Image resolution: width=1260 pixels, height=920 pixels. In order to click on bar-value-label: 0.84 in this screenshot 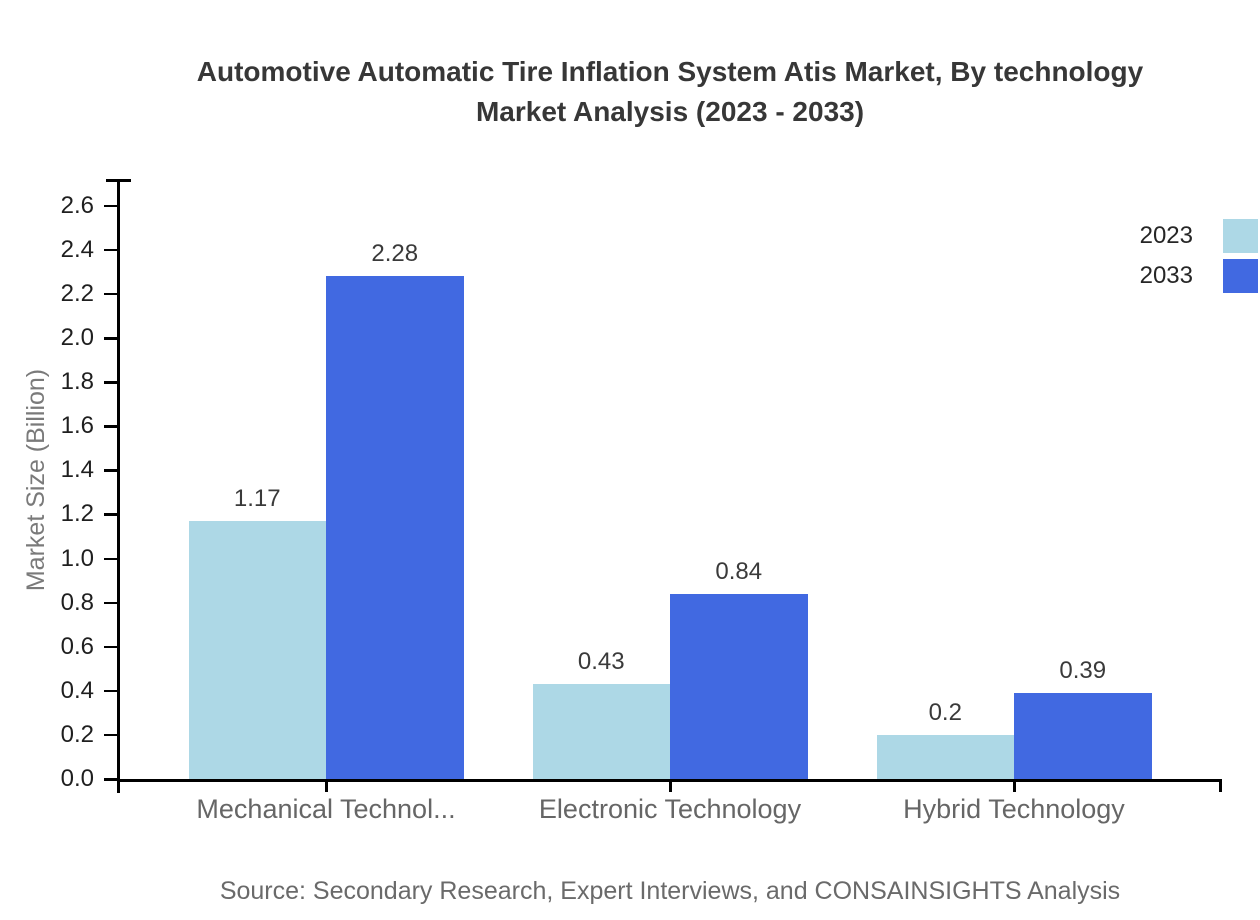, I will do `click(739, 571)`.